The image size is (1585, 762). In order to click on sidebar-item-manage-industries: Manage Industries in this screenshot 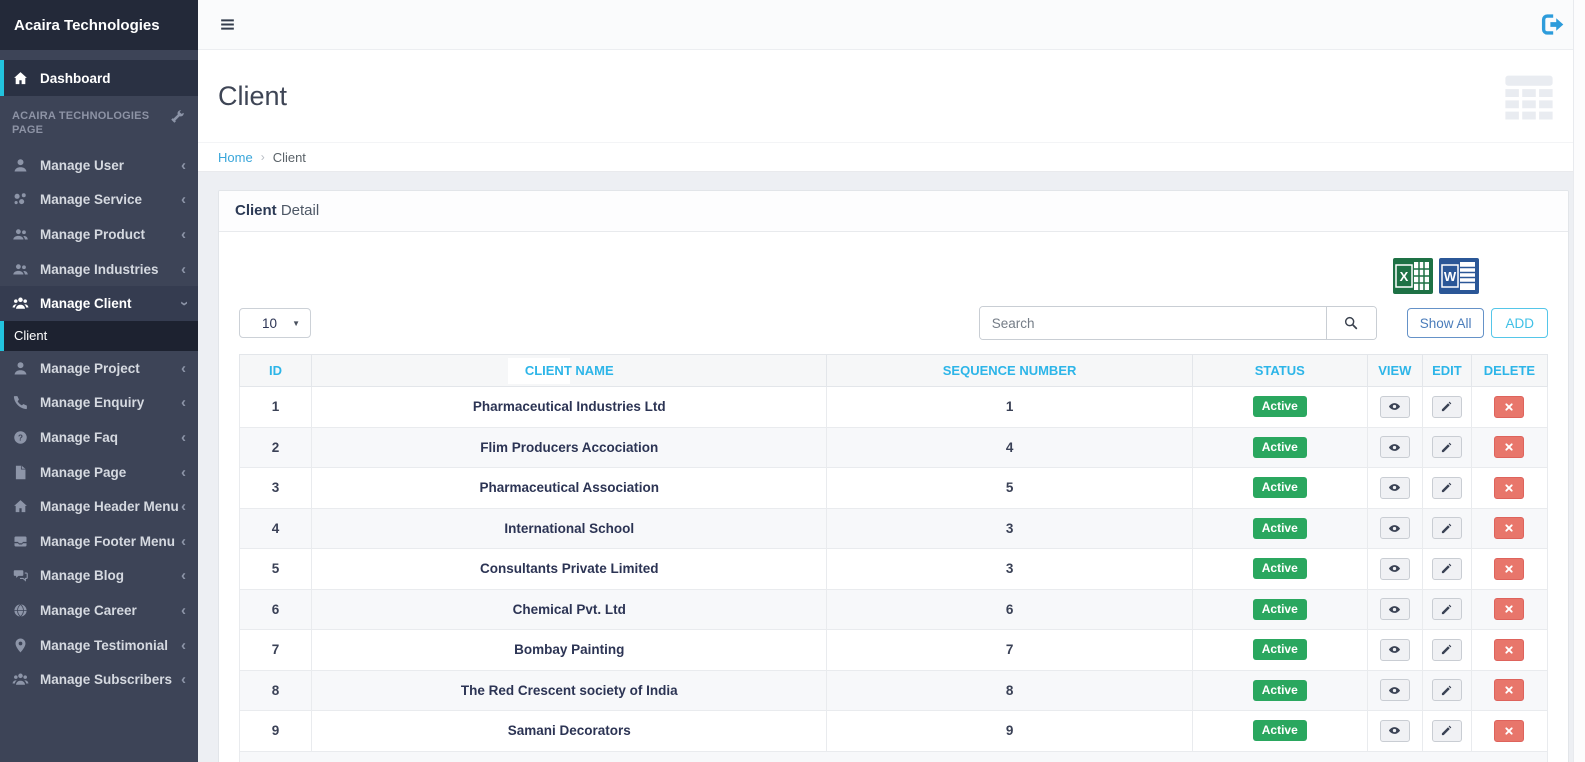, I will do `click(99, 269)`.